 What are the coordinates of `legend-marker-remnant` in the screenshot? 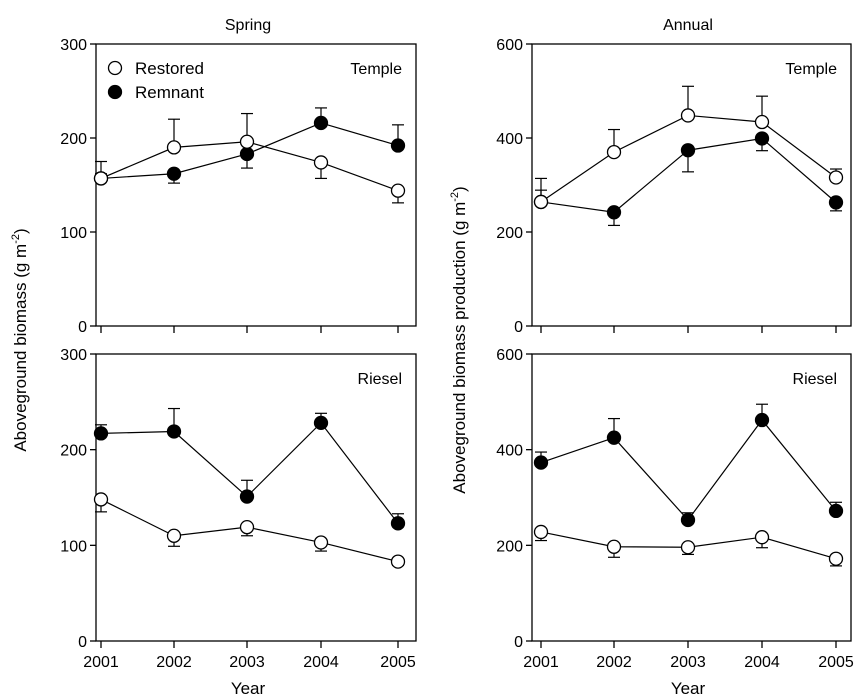 It's located at (115, 92).